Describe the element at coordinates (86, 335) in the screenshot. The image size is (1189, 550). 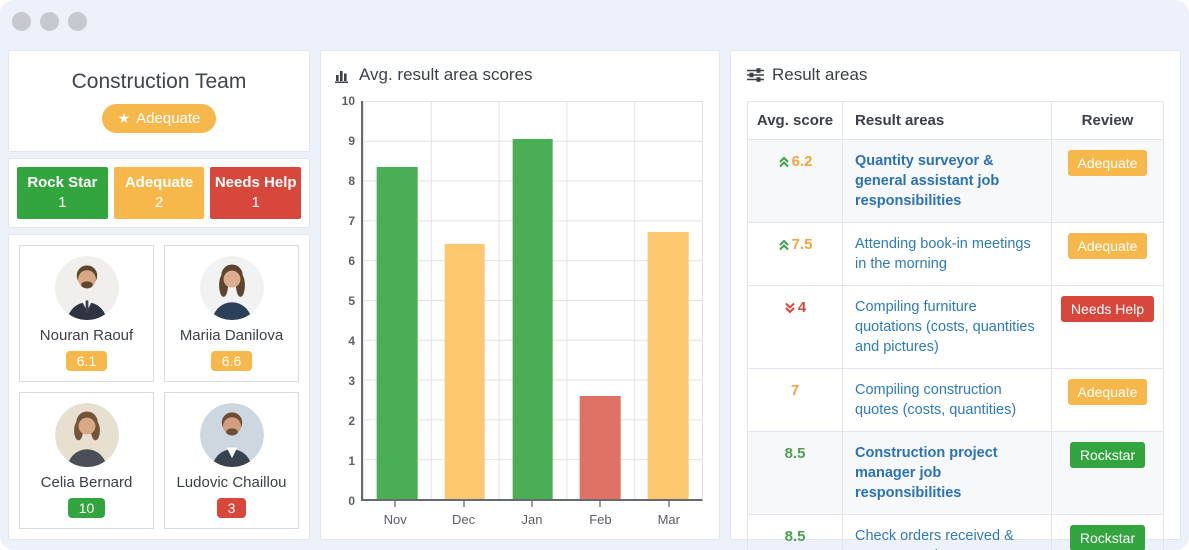
I see `member-name: Nouran Raouf` at that location.